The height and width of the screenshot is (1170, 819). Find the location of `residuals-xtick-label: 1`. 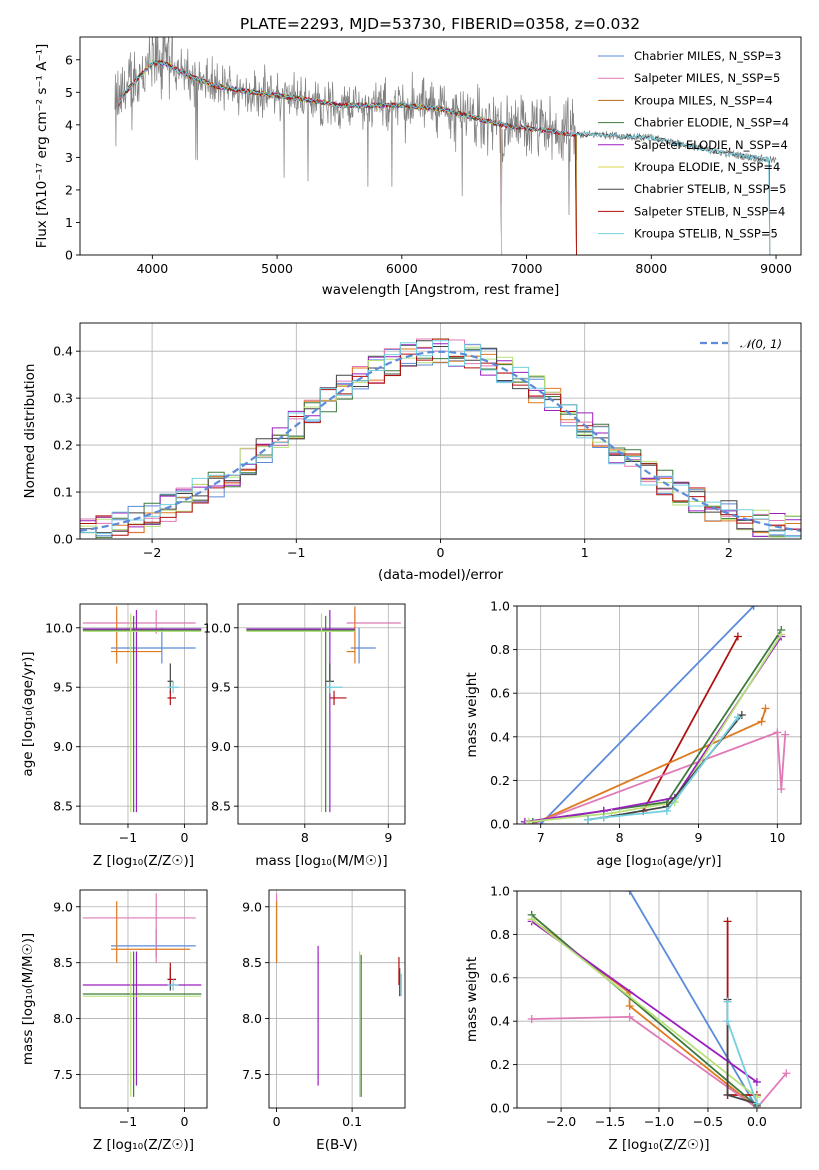

residuals-xtick-label: 1 is located at coordinates (585, 552).